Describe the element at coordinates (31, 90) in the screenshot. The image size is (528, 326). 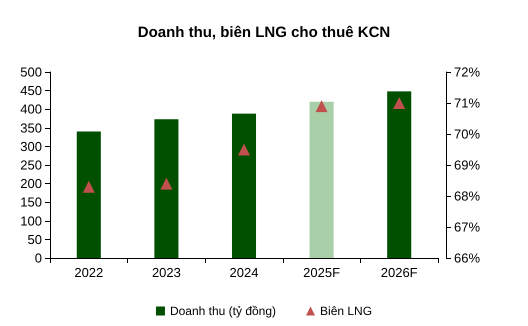
I see `y-tick-label: 450` at that location.